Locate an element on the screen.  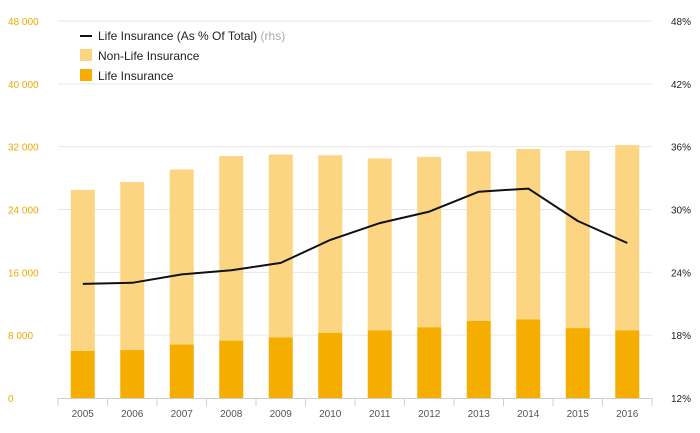
x-tick-label: 2011 is located at coordinates (380, 414).